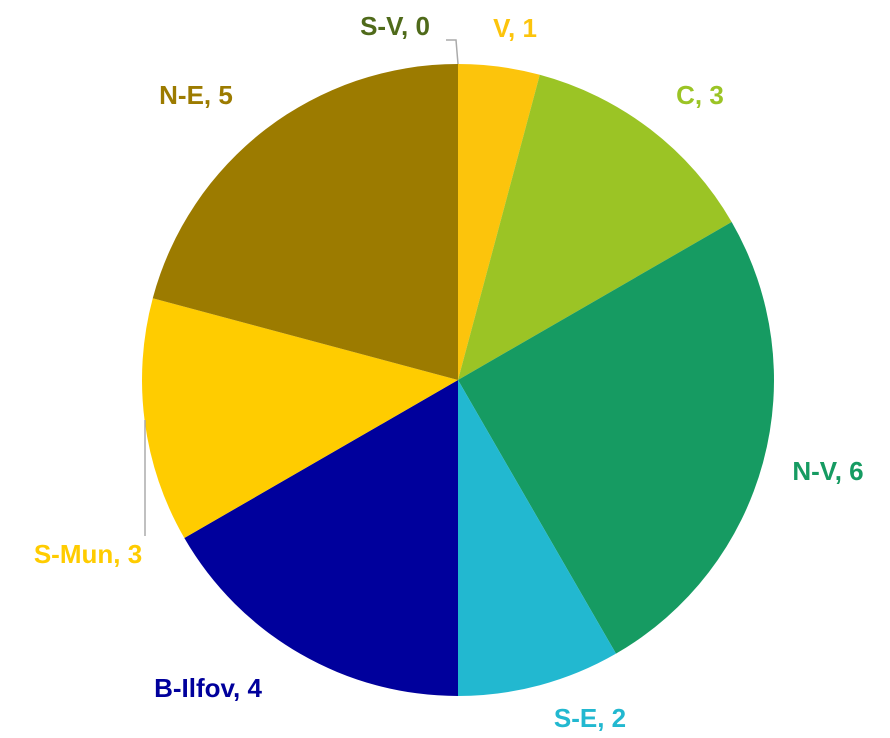 The height and width of the screenshot is (738, 890). I want to click on data-label: S-E, 2, so click(590, 718).